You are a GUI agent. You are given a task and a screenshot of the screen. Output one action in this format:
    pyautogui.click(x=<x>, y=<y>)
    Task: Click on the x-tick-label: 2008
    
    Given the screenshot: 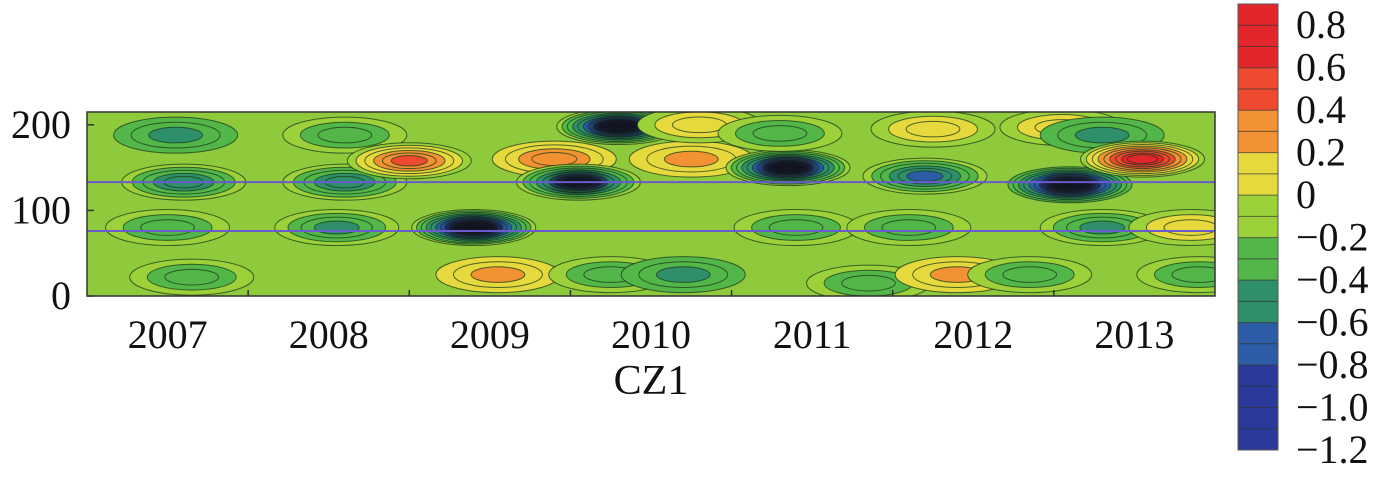 What is the action you would take?
    pyautogui.click(x=329, y=334)
    